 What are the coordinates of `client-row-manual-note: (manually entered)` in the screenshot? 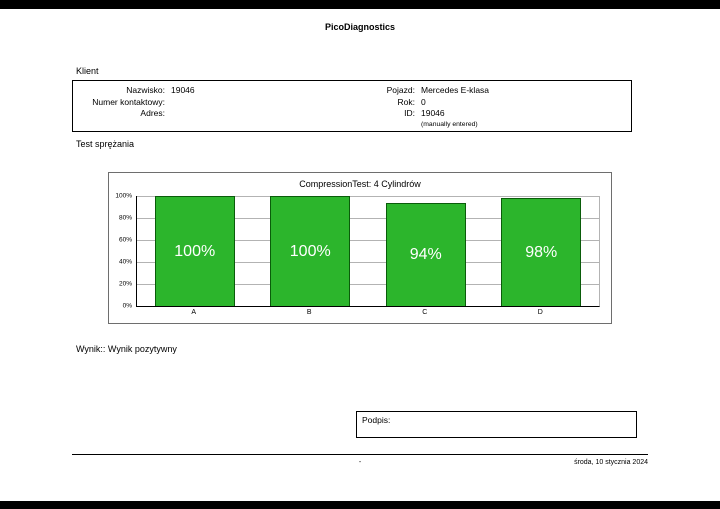 It's located at (419, 124).